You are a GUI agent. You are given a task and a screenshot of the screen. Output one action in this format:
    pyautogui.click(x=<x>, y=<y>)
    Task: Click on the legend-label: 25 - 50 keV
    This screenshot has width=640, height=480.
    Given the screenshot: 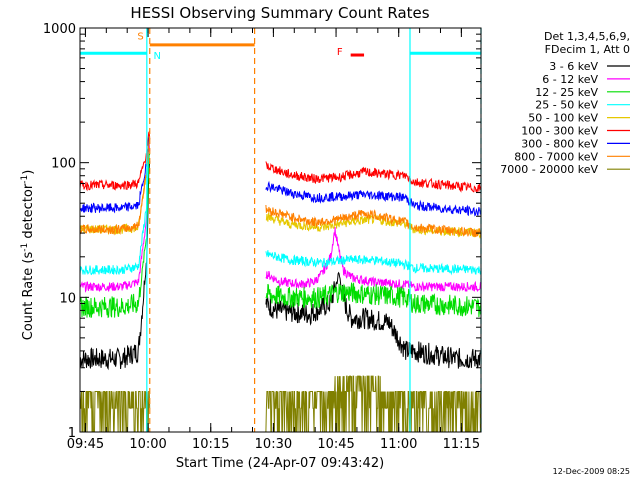 What is the action you would take?
    pyautogui.click(x=566, y=105)
    